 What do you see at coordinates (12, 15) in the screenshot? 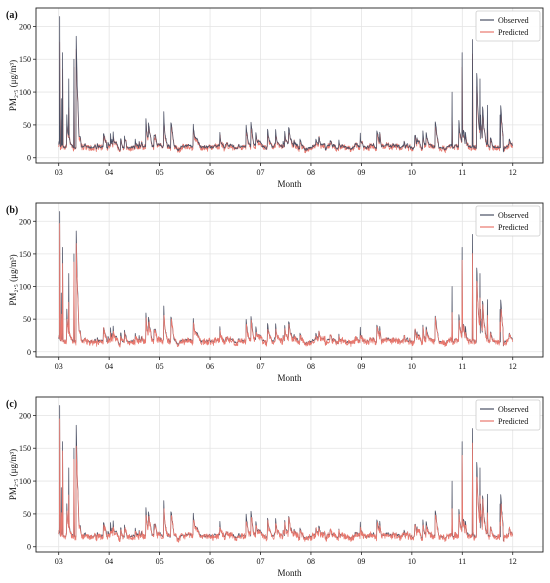
I see `panel-label: (a)` at bounding box center [12, 15].